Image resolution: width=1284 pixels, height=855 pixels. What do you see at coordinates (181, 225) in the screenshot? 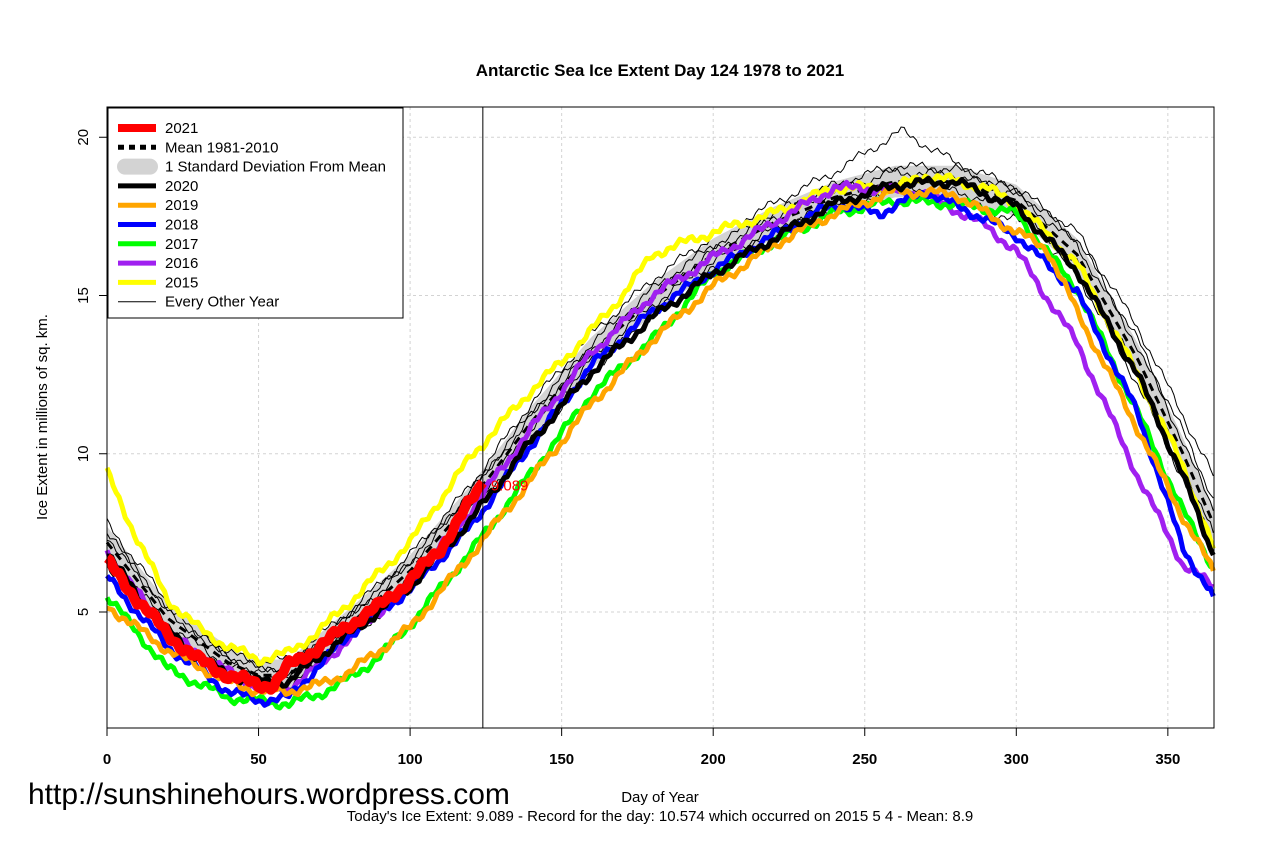
I see `legend-label: 2018` at bounding box center [181, 225].